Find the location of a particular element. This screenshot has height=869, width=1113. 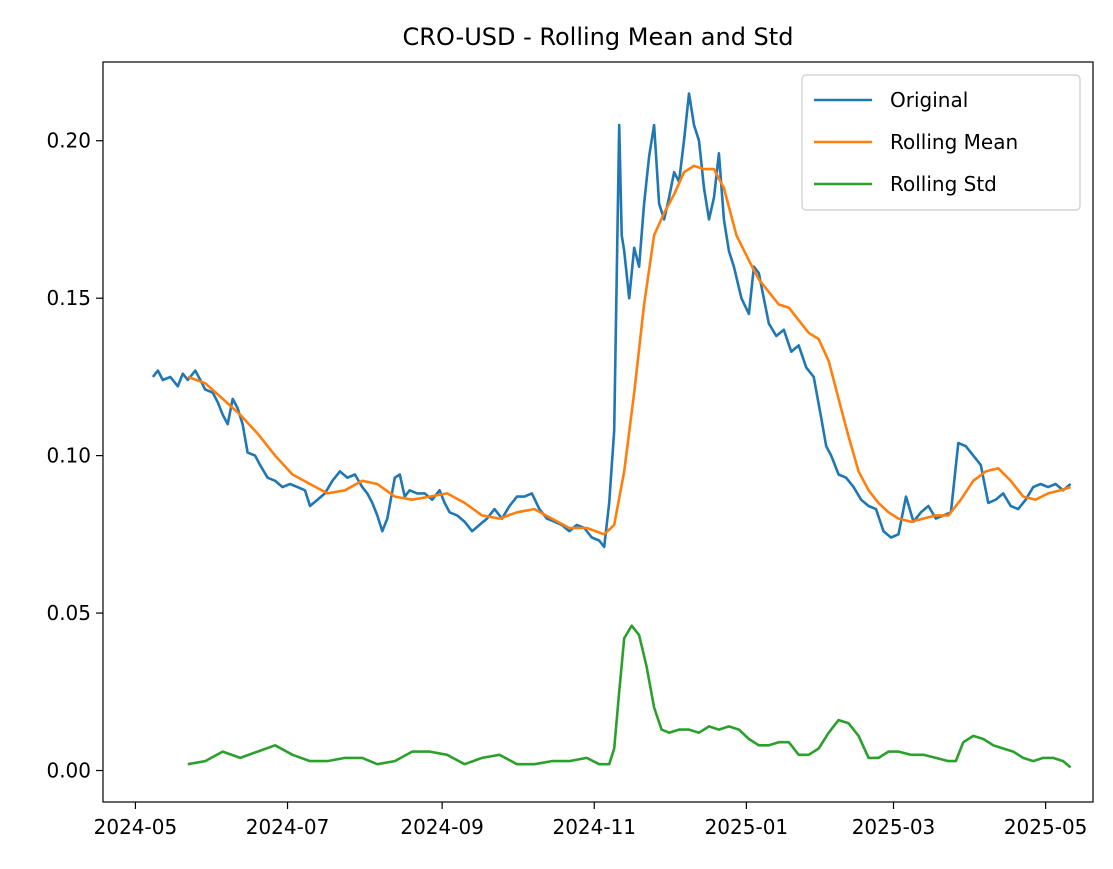

chart-title: CRO-USD - Rolling Mean and Std is located at coordinates (598, 37).